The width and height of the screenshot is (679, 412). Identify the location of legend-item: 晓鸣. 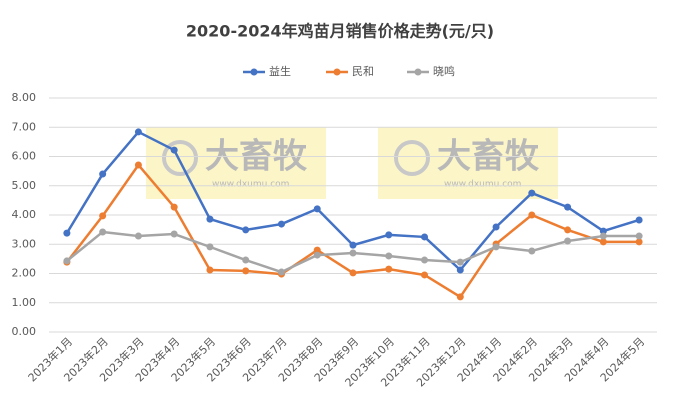
(431, 71).